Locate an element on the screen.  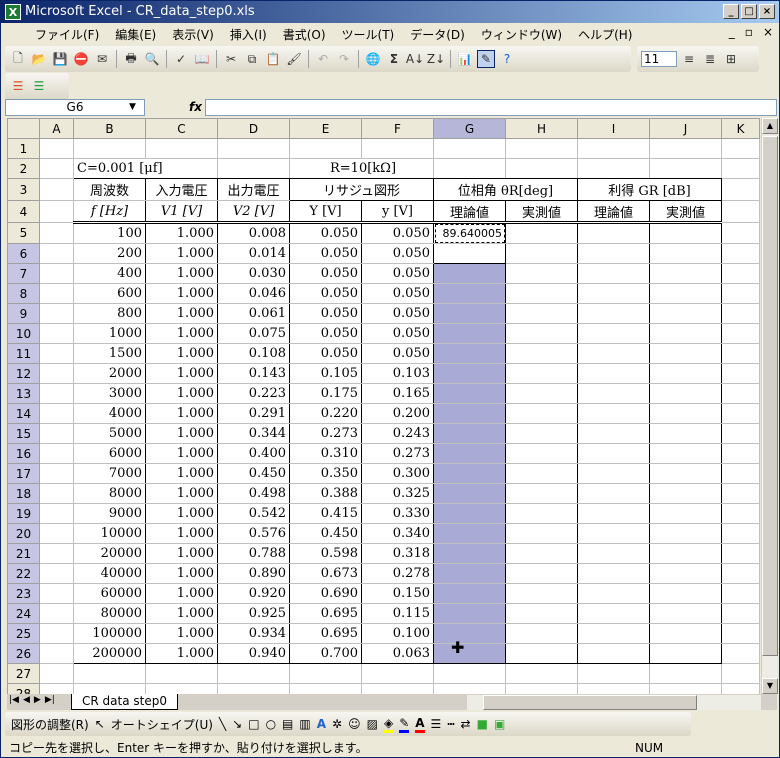
header-i-unit: 理論値 is located at coordinates (613, 212).